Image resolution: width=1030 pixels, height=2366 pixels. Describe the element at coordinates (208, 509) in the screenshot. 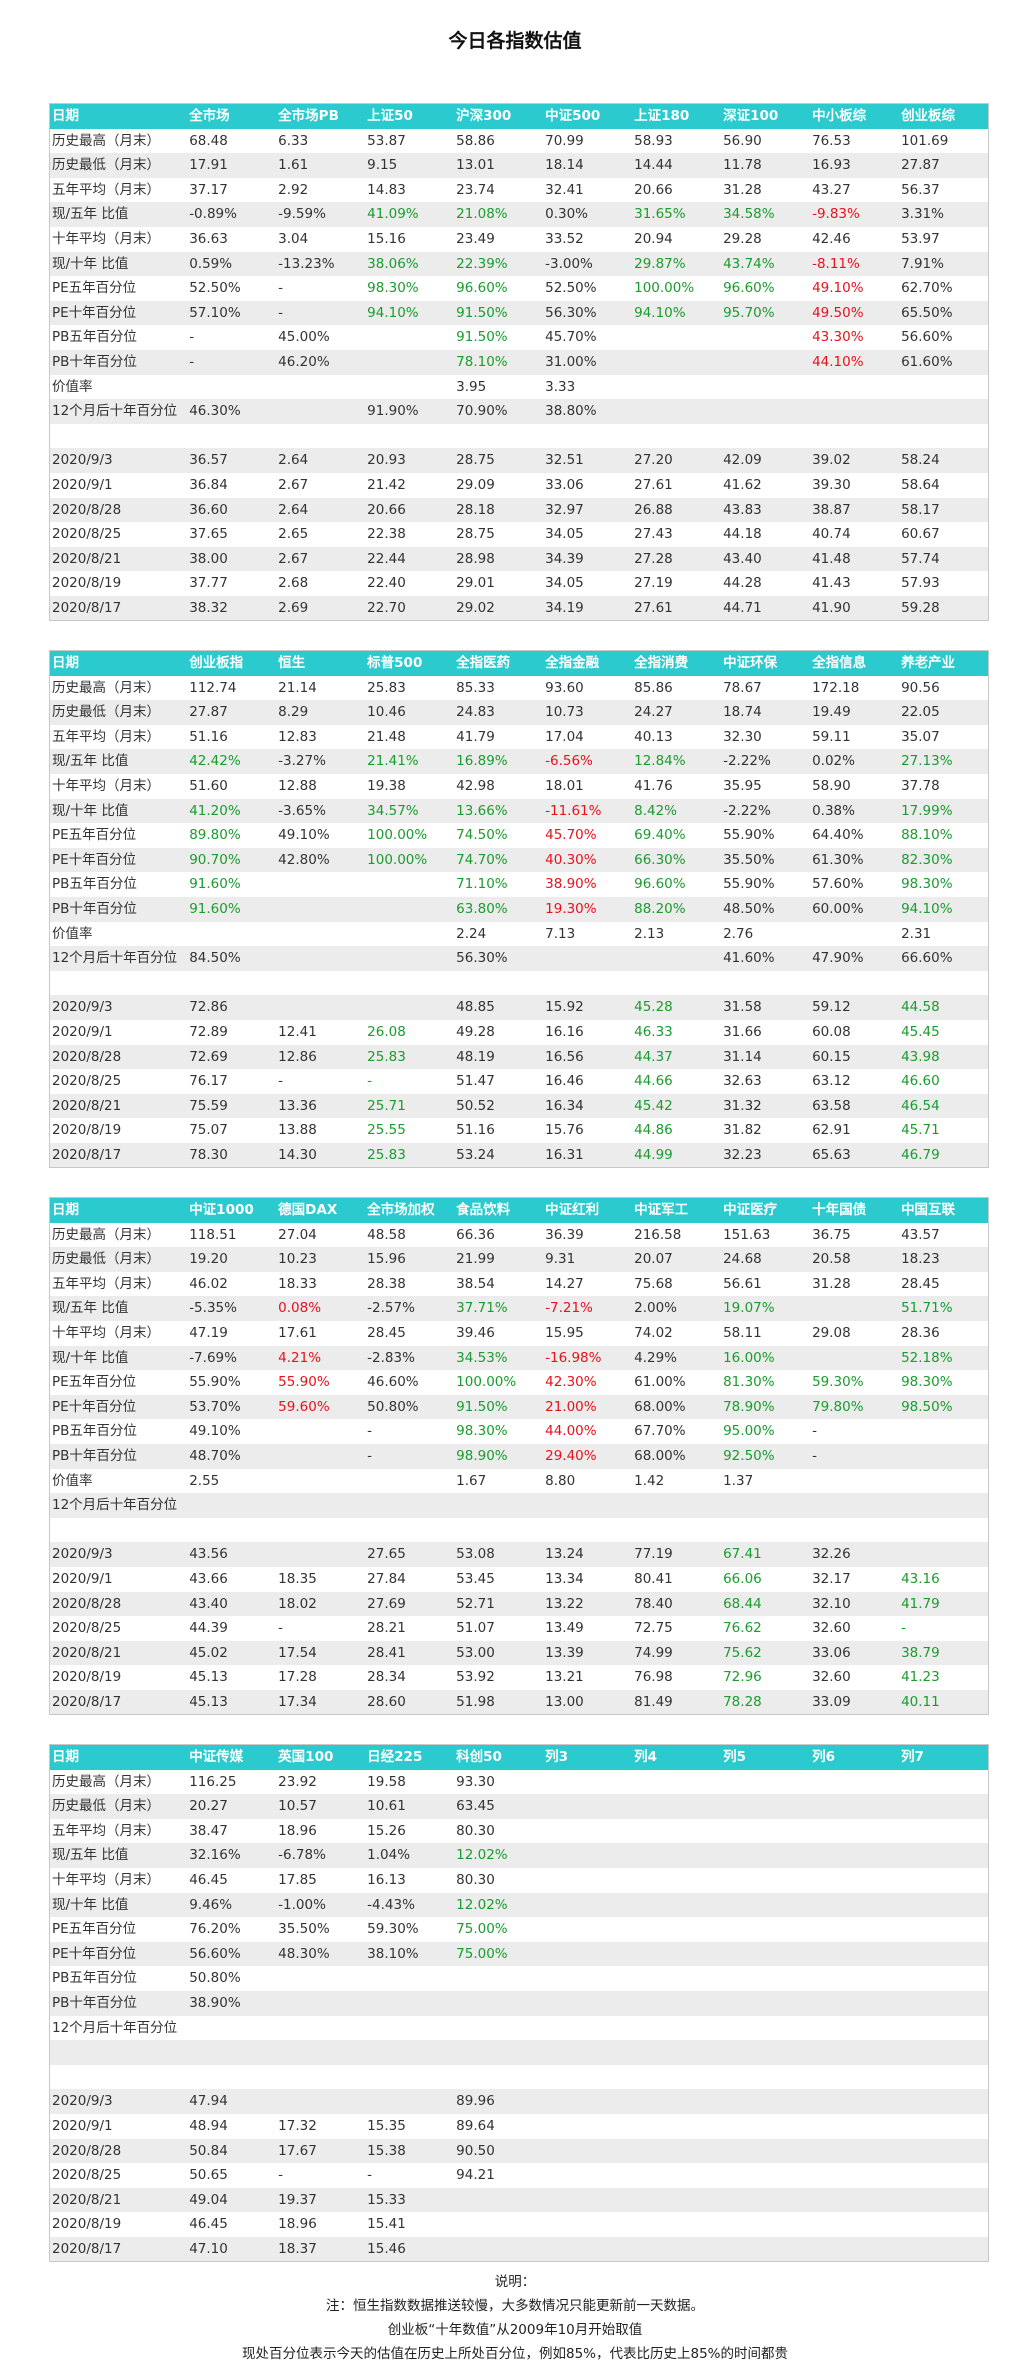

I see `table-cell: 36.60` at that location.